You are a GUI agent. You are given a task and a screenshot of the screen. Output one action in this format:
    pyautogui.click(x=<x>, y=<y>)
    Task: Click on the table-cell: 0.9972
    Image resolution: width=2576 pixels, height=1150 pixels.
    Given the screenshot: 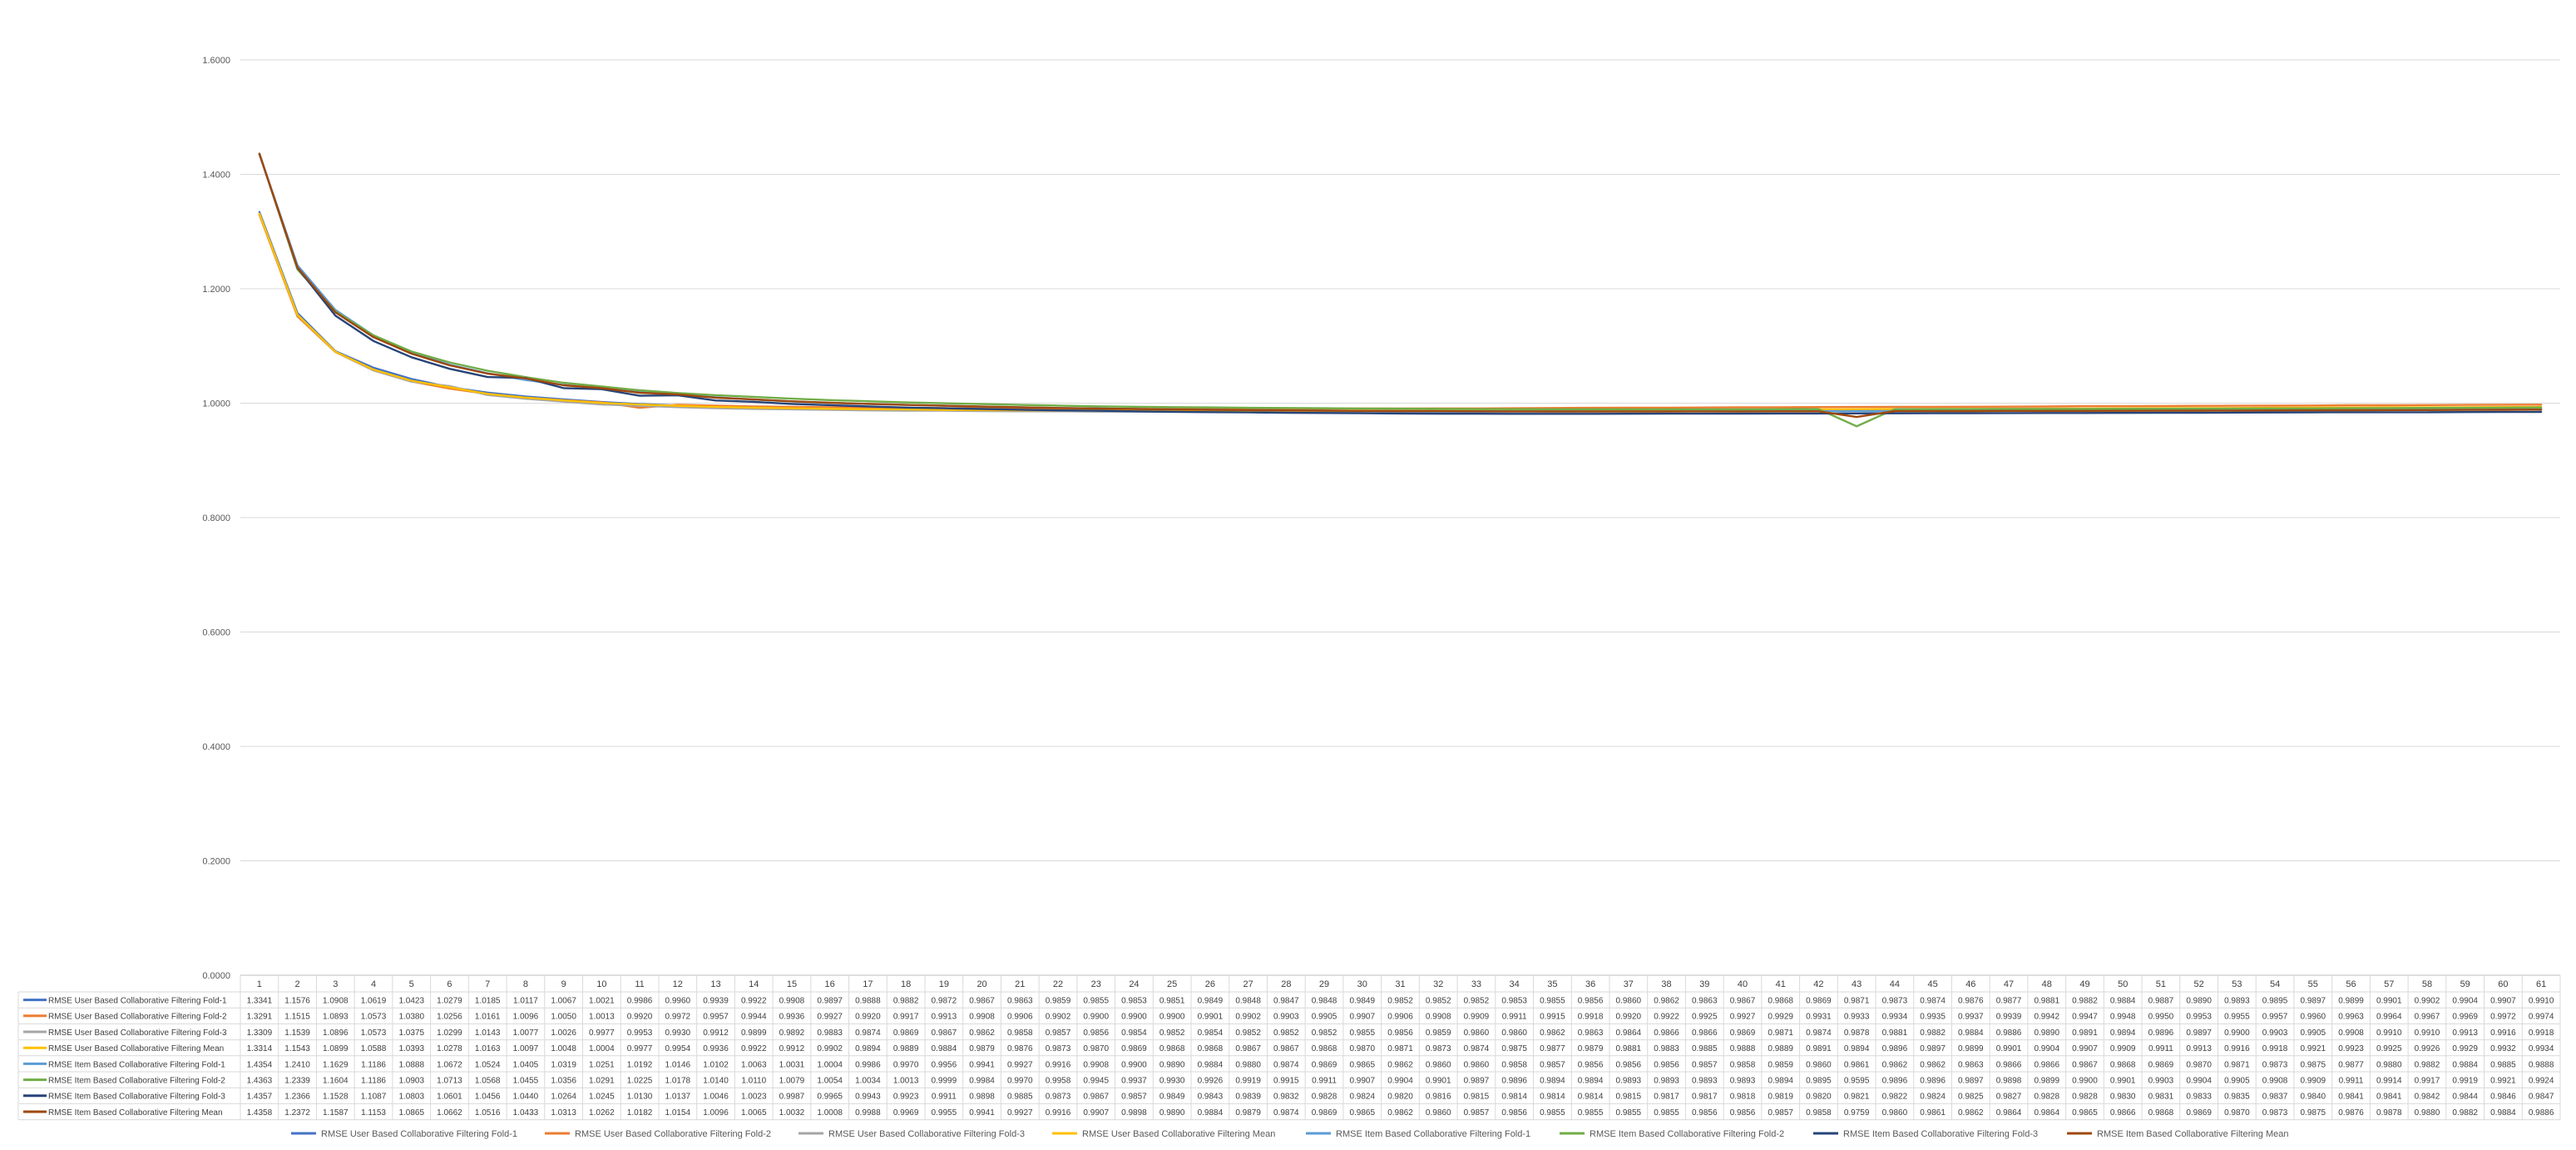 What is the action you would take?
    pyautogui.click(x=677, y=1017)
    